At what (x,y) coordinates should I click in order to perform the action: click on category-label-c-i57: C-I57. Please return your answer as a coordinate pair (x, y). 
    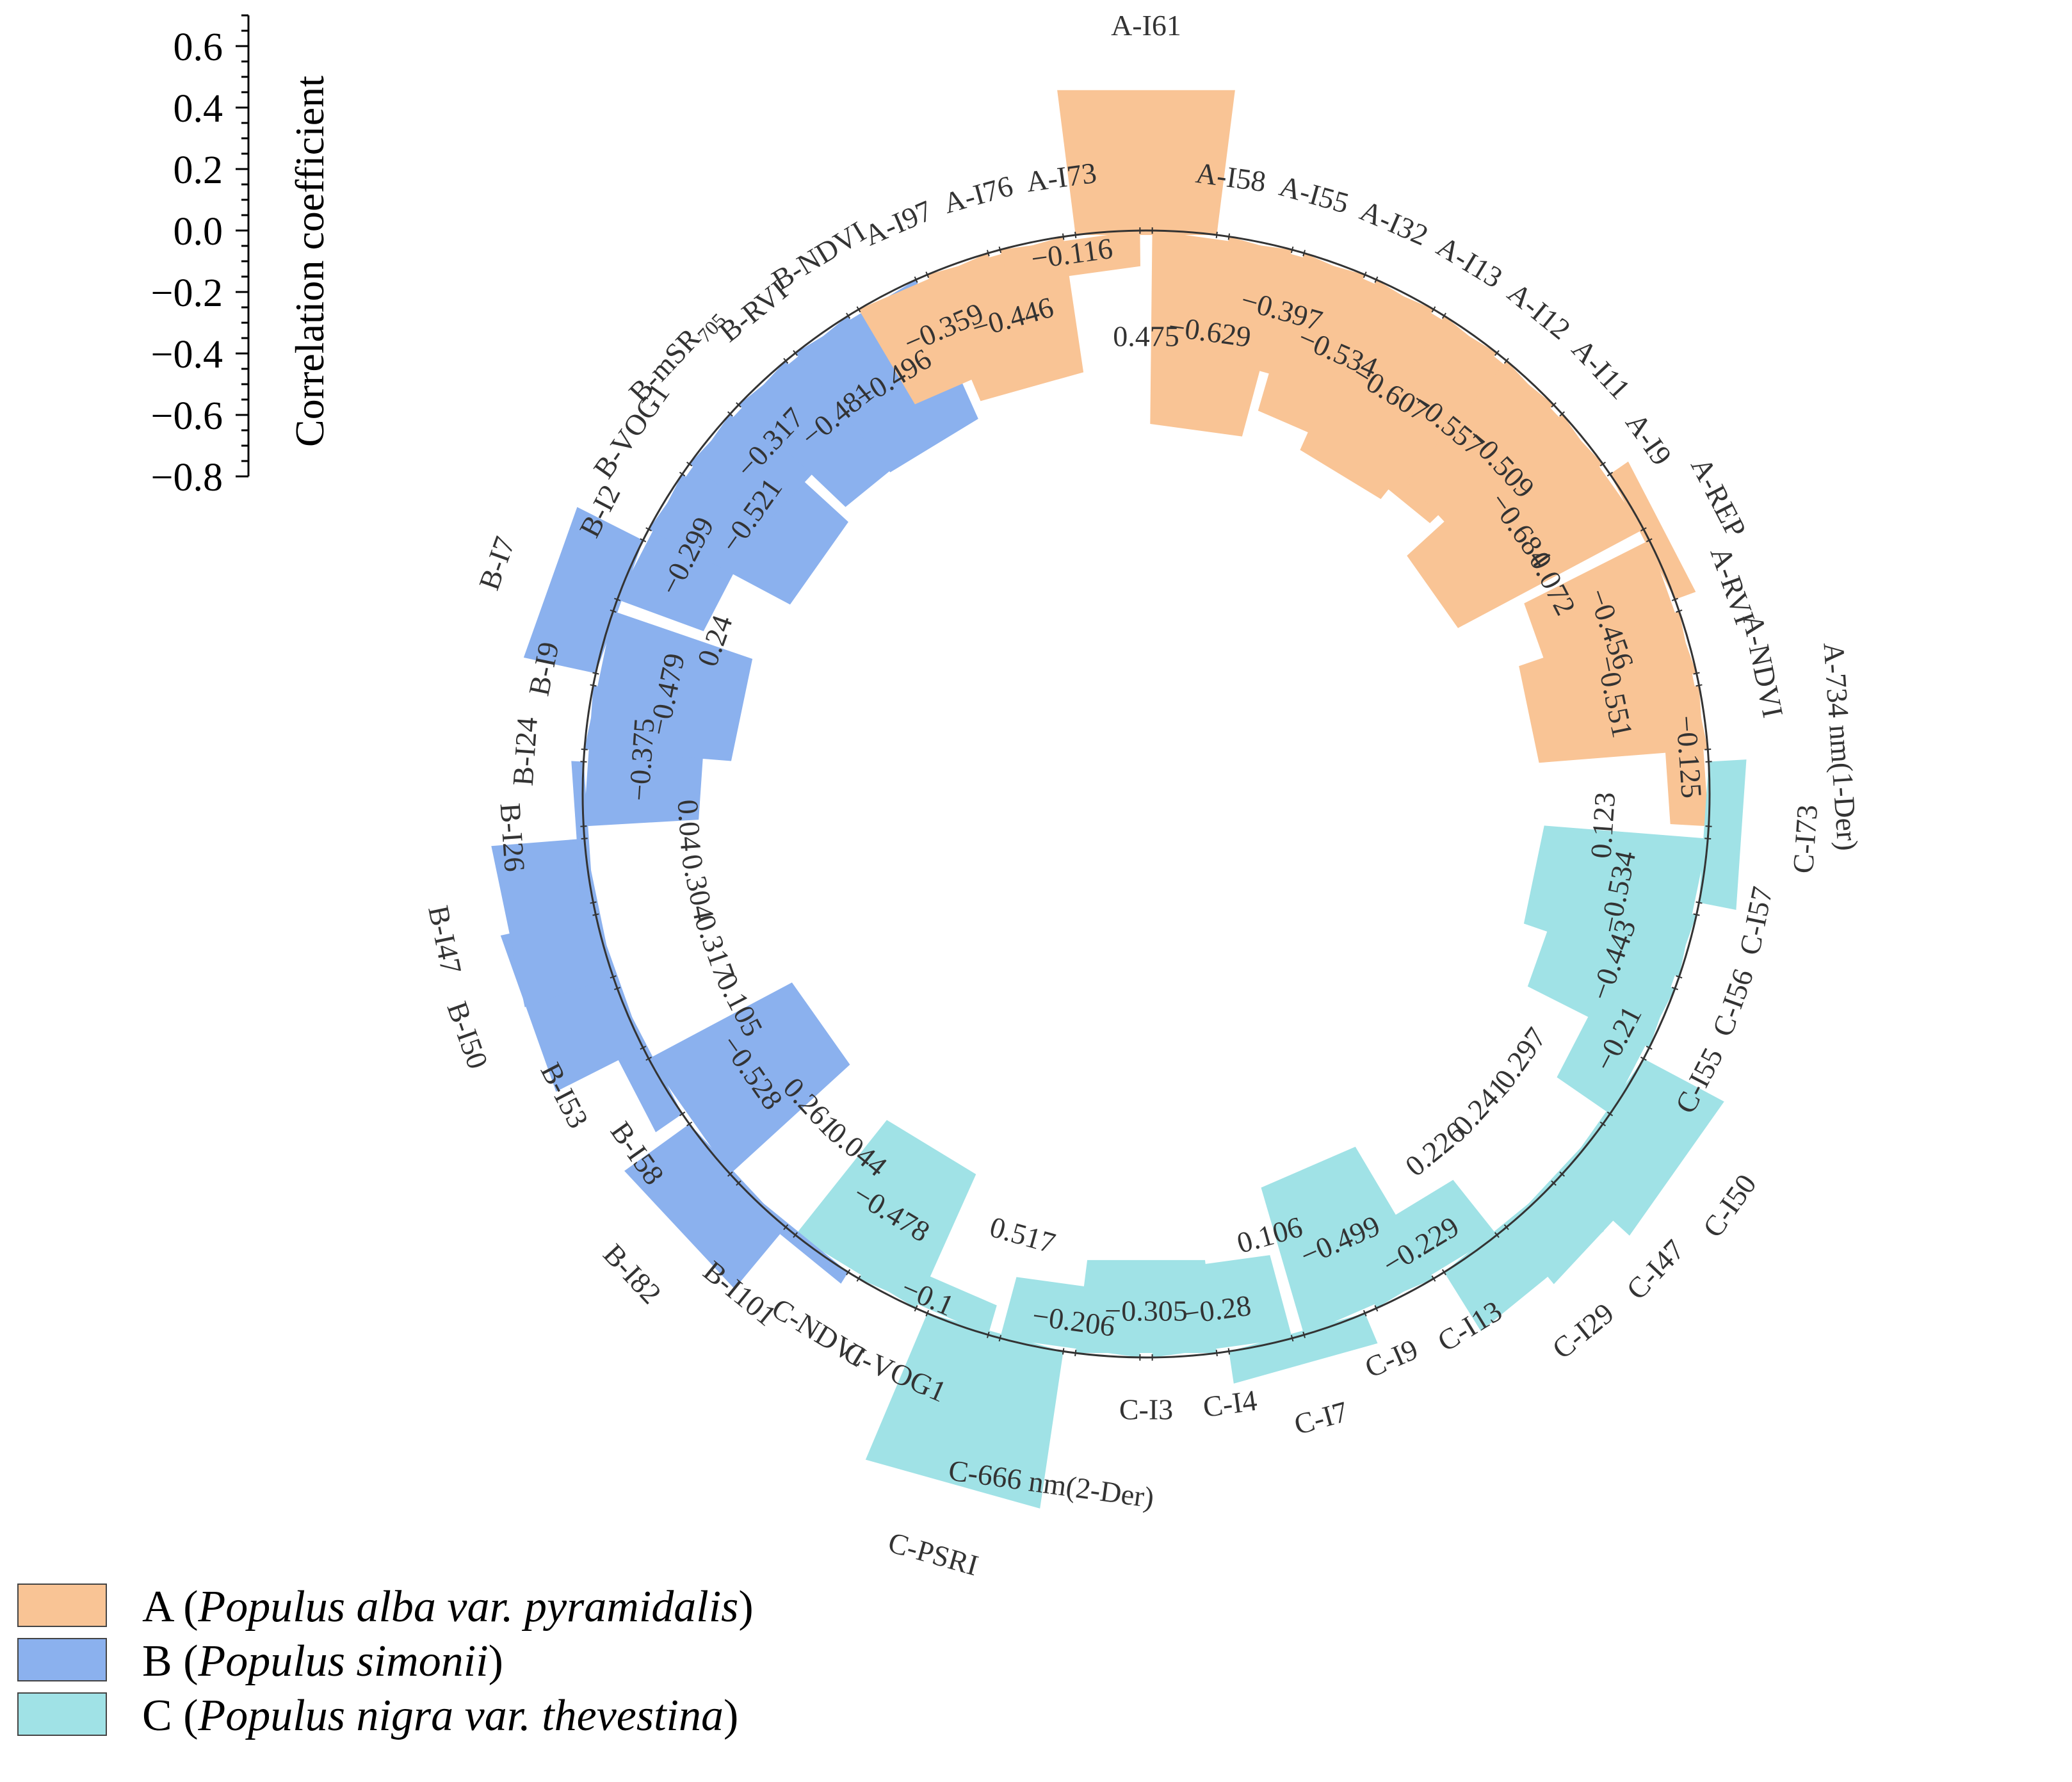
    Looking at the image, I should click on (1756, 920).